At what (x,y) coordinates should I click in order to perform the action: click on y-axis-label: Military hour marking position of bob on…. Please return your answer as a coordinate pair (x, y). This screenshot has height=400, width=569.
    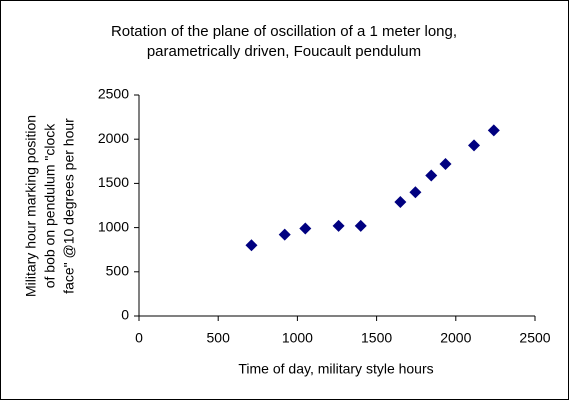
    Looking at the image, I should click on (50, 206).